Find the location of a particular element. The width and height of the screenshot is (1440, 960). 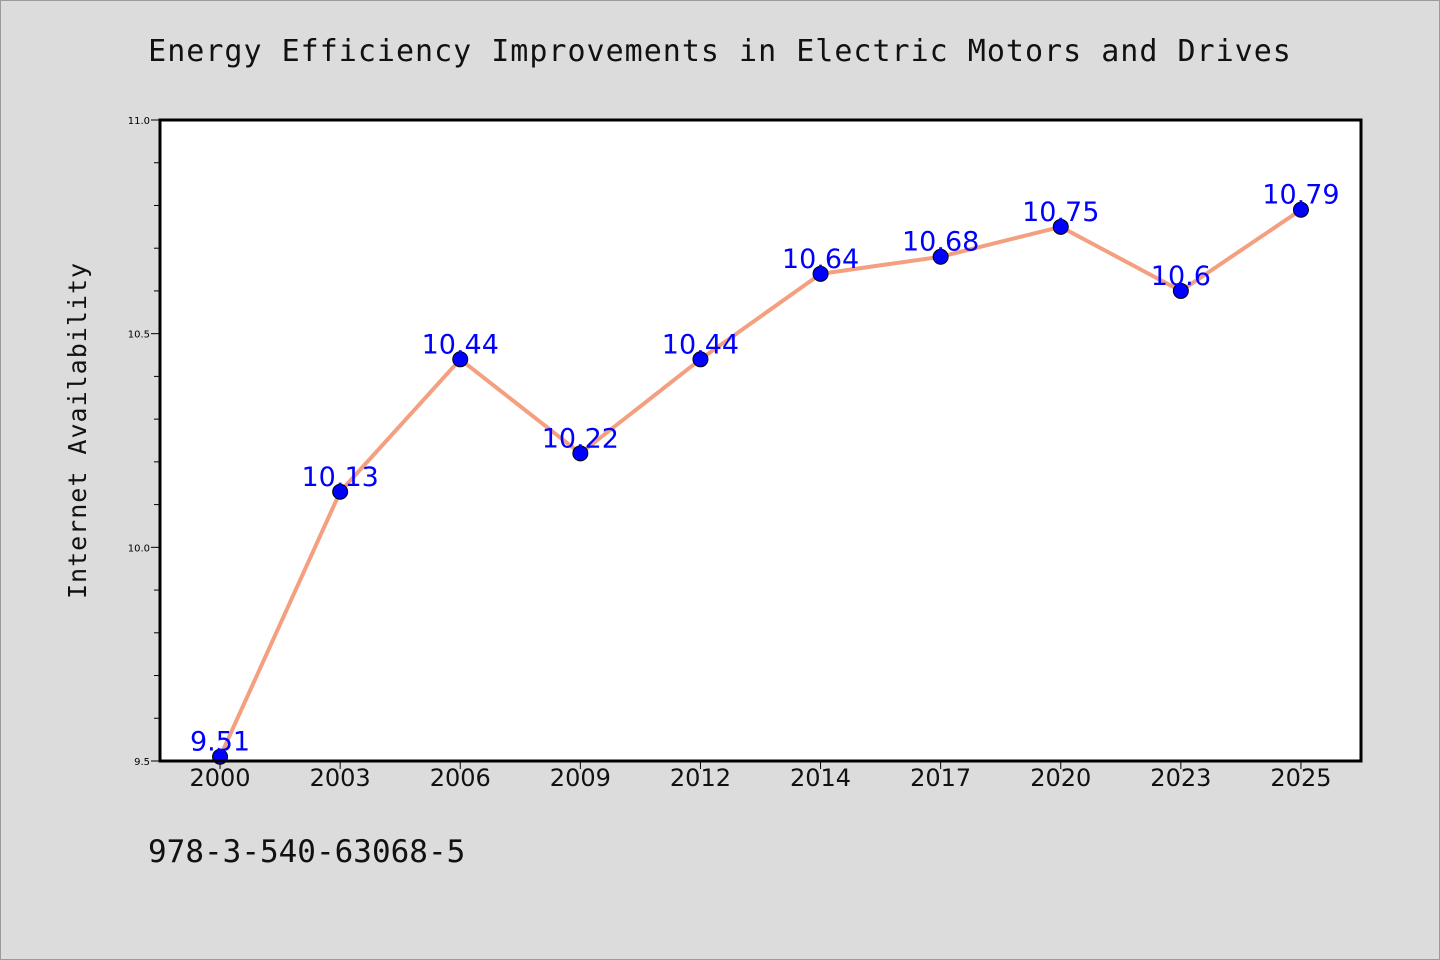

x-tick-label: 2020 is located at coordinates (1060, 778).